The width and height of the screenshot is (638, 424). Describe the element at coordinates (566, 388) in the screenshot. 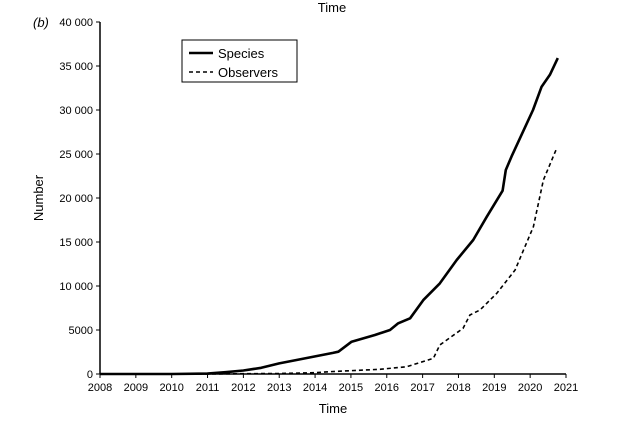

I see `x-tick-label: 2021` at that location.